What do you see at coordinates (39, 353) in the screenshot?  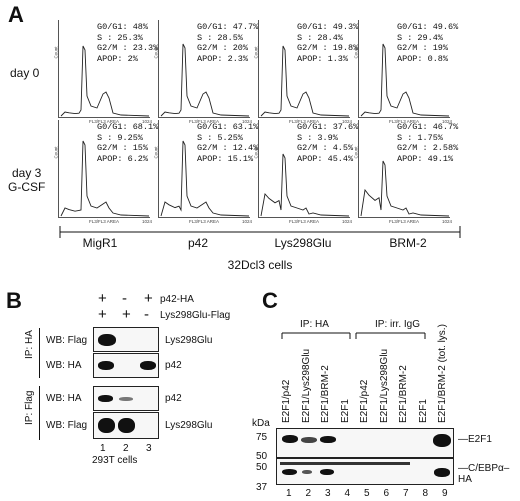 I see `ip-ha-bracket` at bounding box center [39, 353].